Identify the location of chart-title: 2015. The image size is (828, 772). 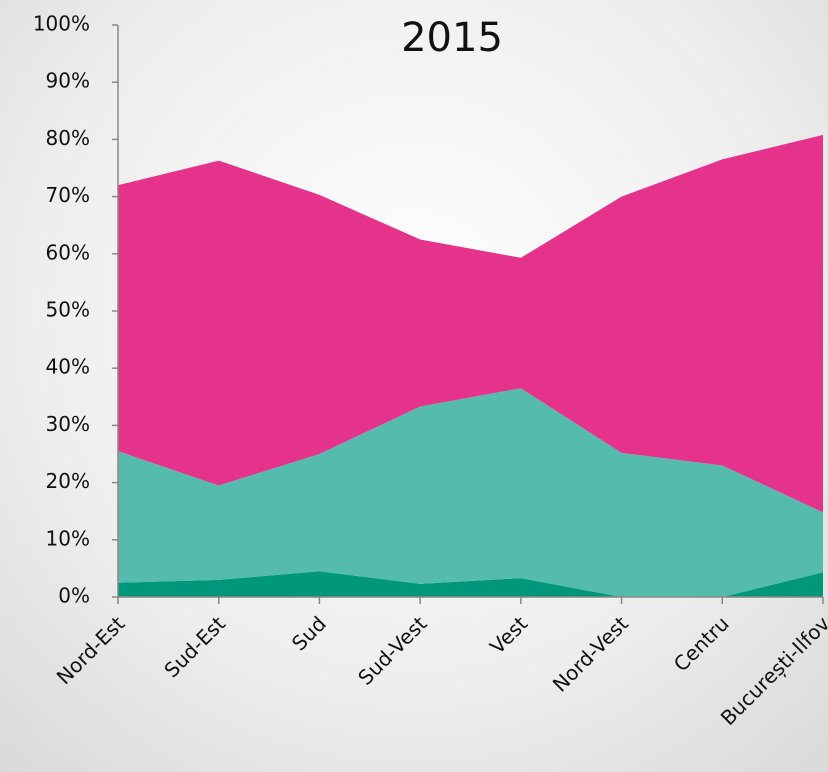
(452, 38).